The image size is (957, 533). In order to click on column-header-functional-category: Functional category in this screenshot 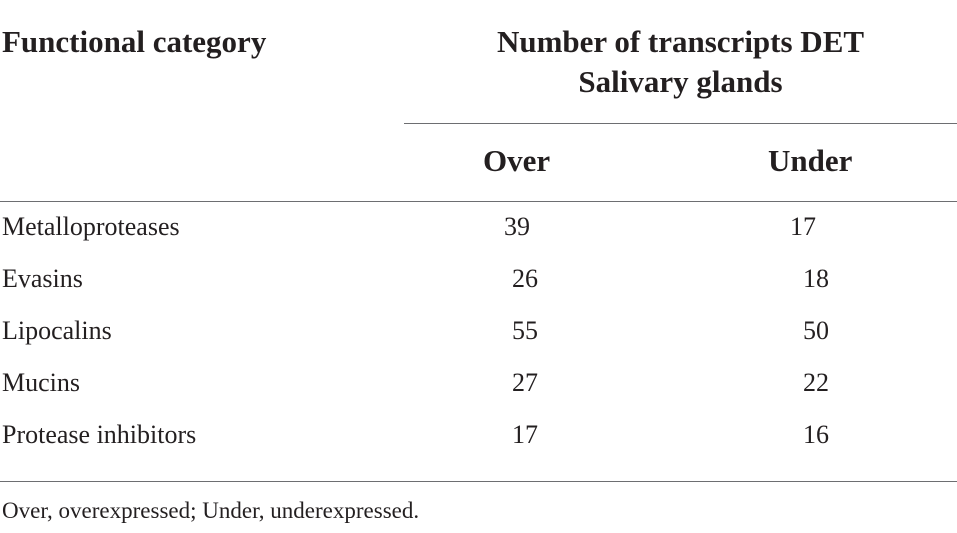, I will do `click(134, 41)`.